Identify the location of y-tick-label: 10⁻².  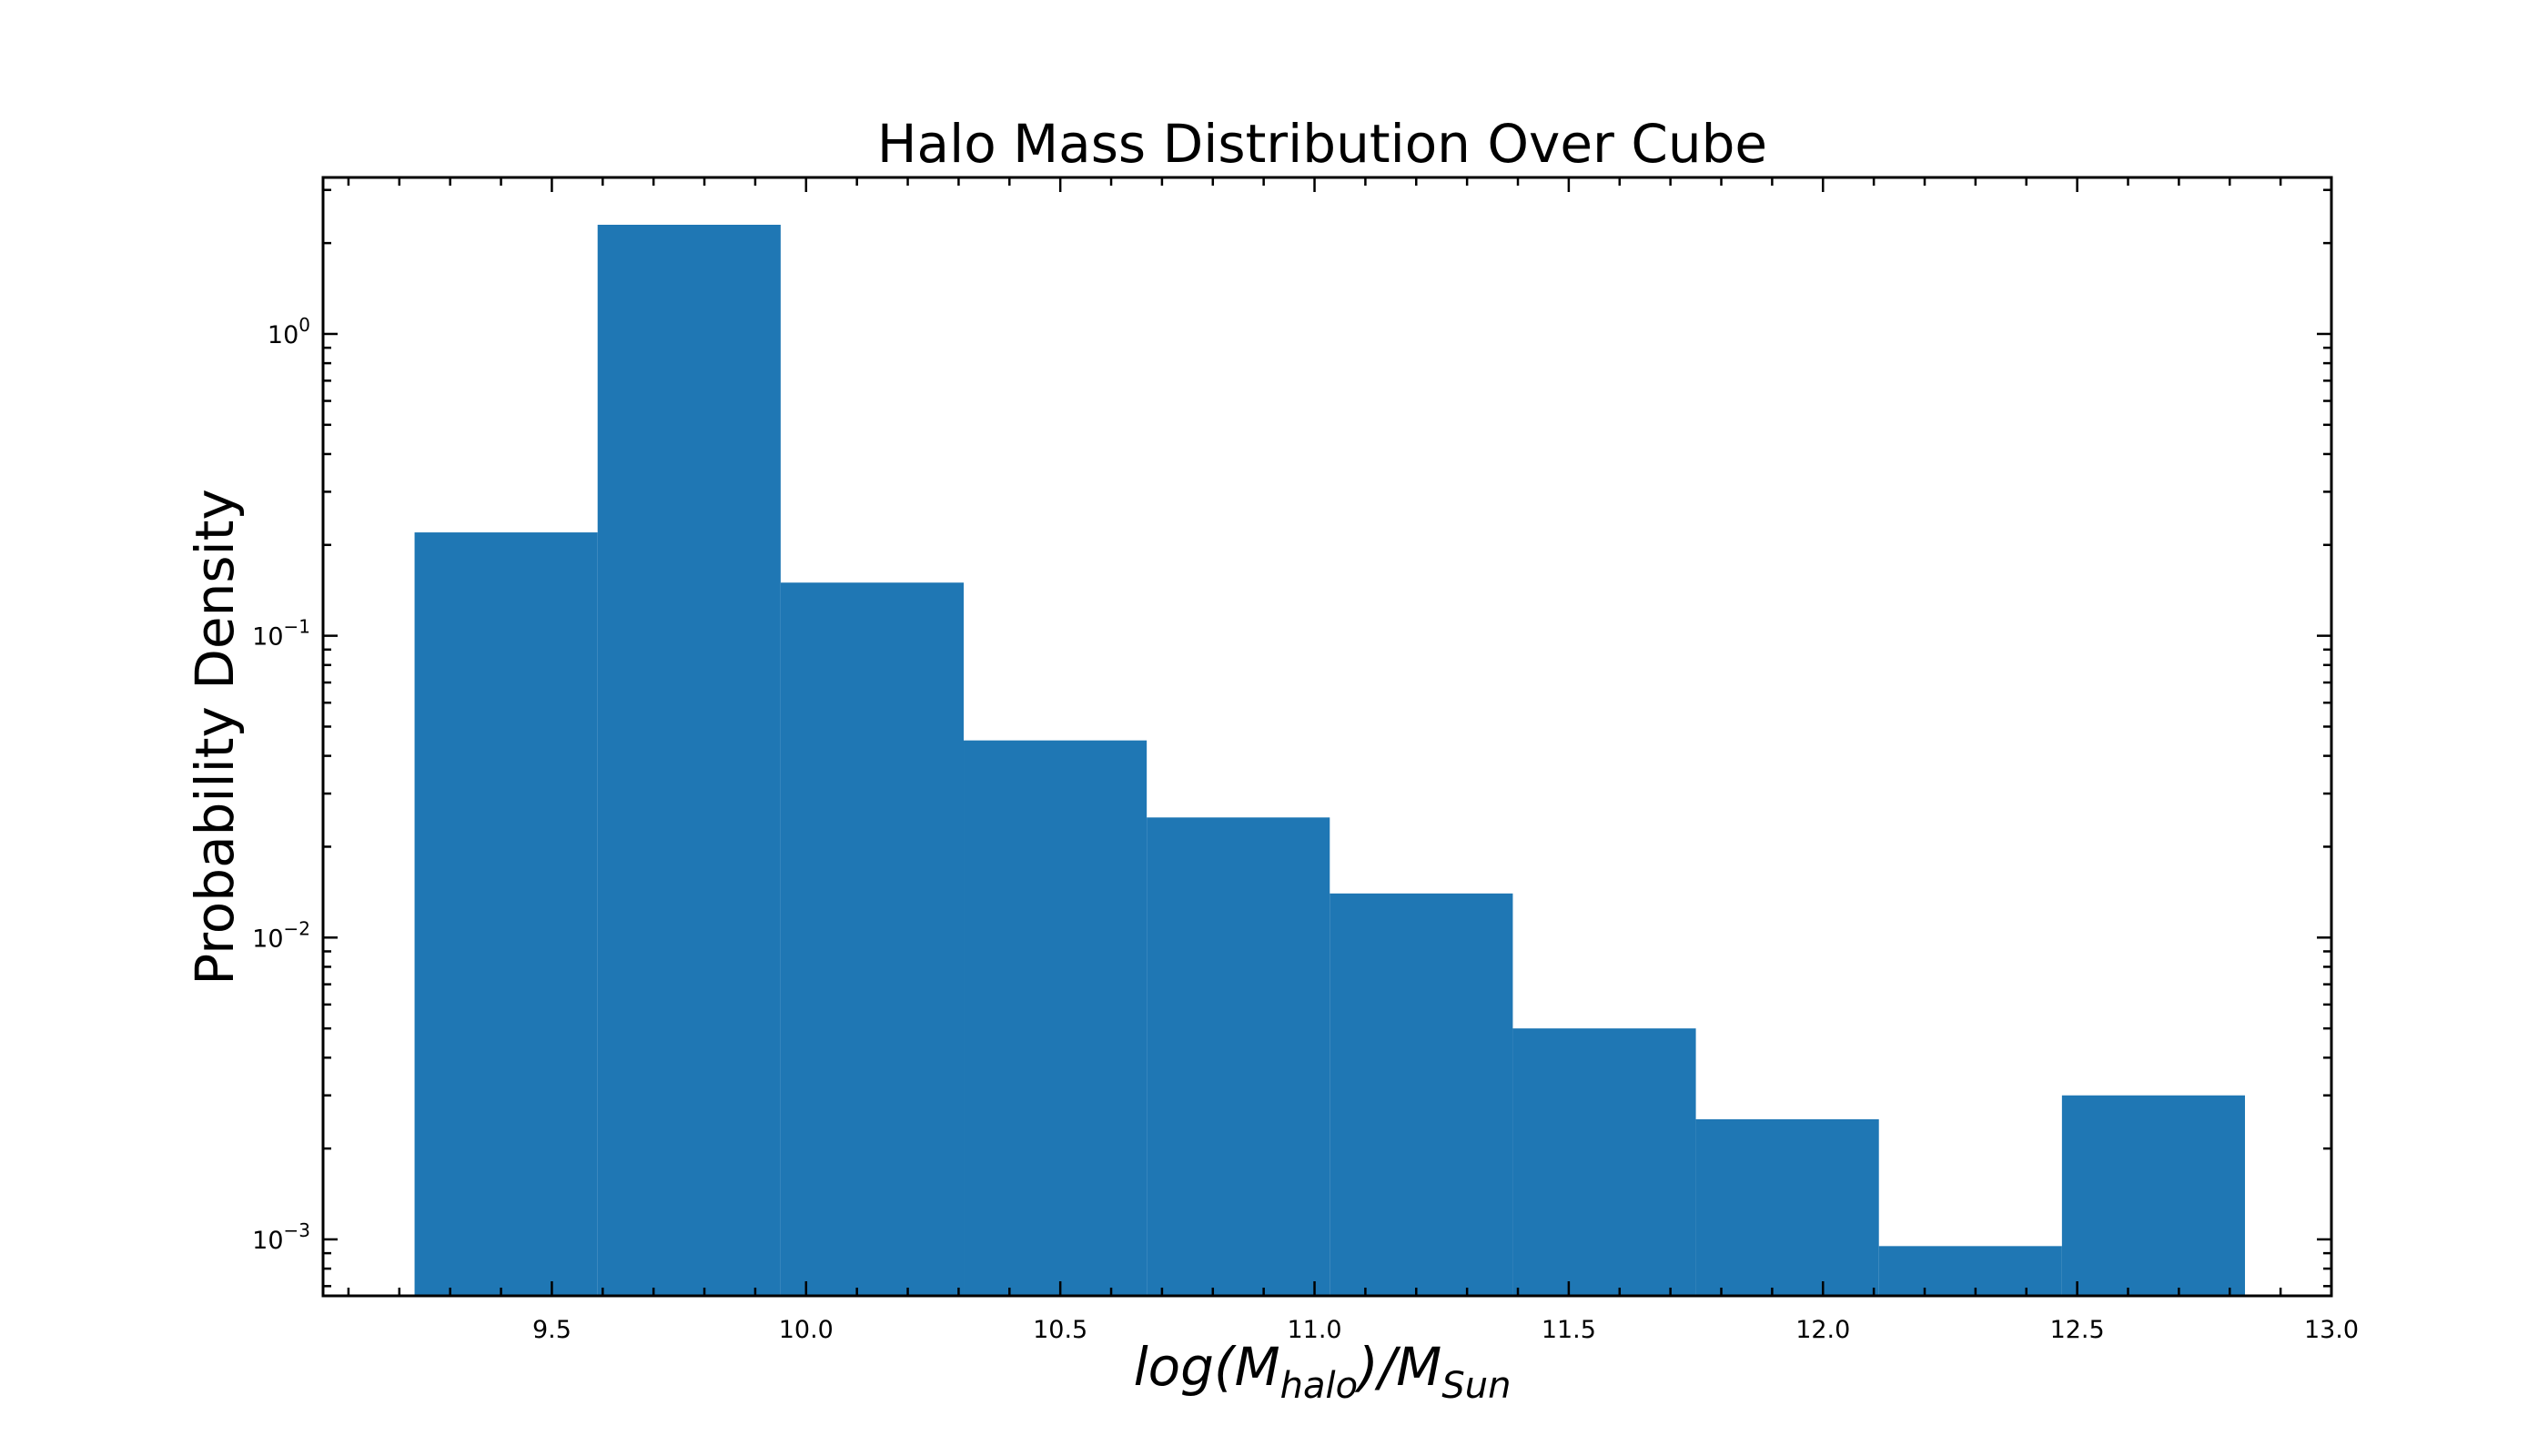
(281, 935).